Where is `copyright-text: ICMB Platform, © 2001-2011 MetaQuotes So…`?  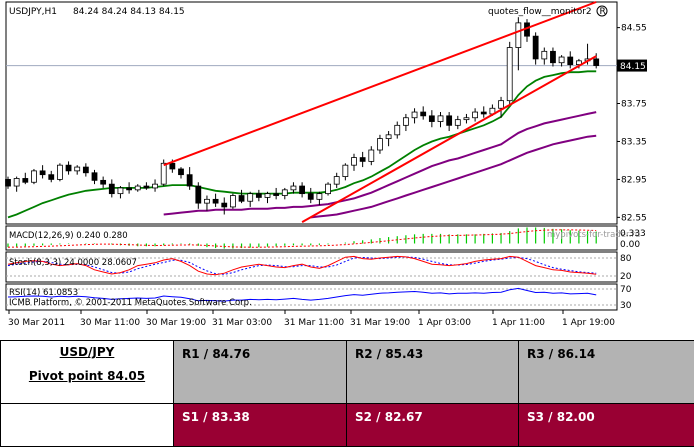
copyright-text: ICMB Platform, © 2001-2011 MetaQuotes So… is located at coordinates (130, 303).